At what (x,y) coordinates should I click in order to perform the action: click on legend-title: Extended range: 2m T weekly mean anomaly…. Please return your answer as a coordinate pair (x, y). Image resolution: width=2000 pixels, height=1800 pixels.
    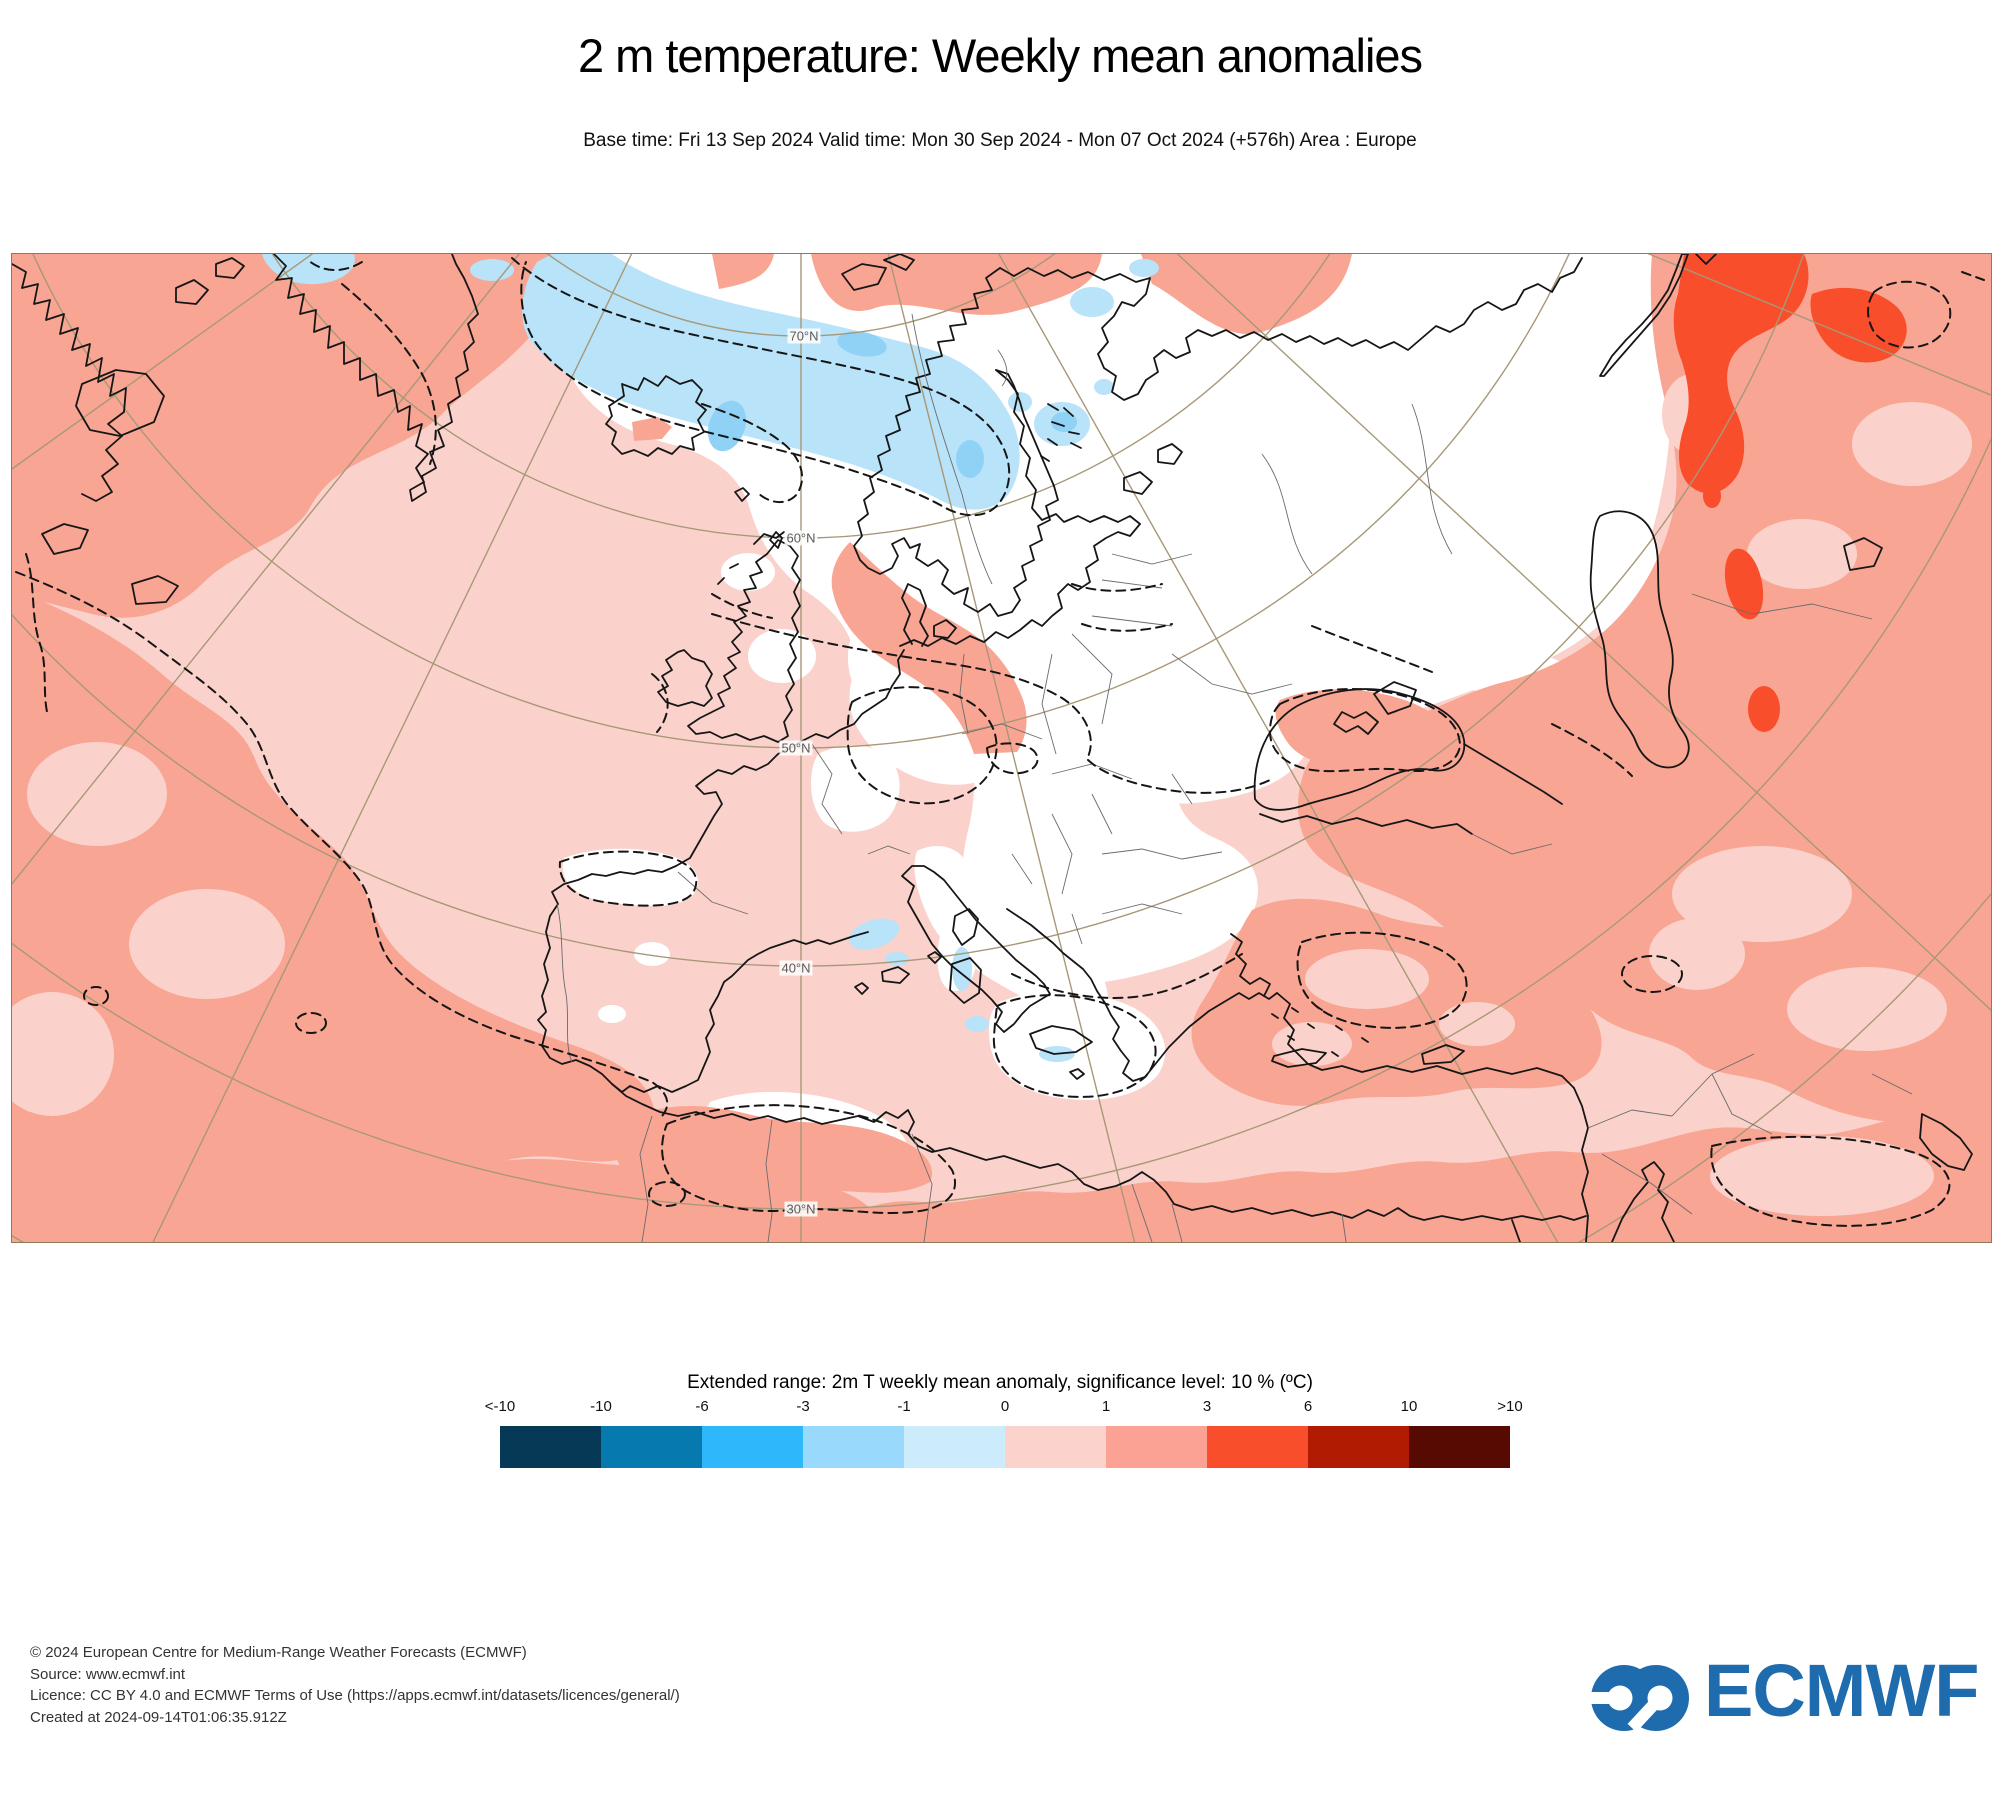
    Looking at the image, I should click on (1000, 1382).